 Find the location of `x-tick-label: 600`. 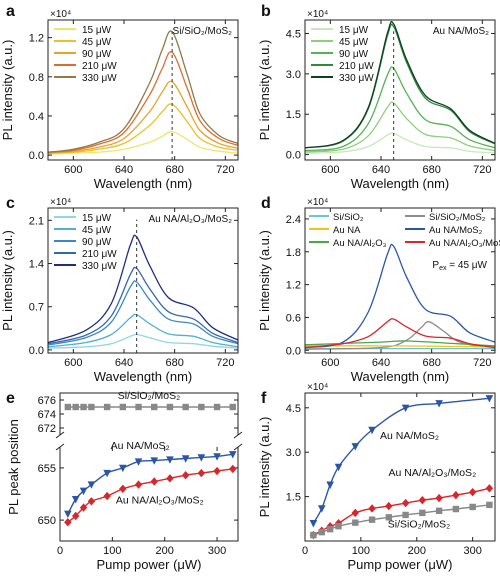

x-tick-label: 600 is located at coordinates (73, 170).